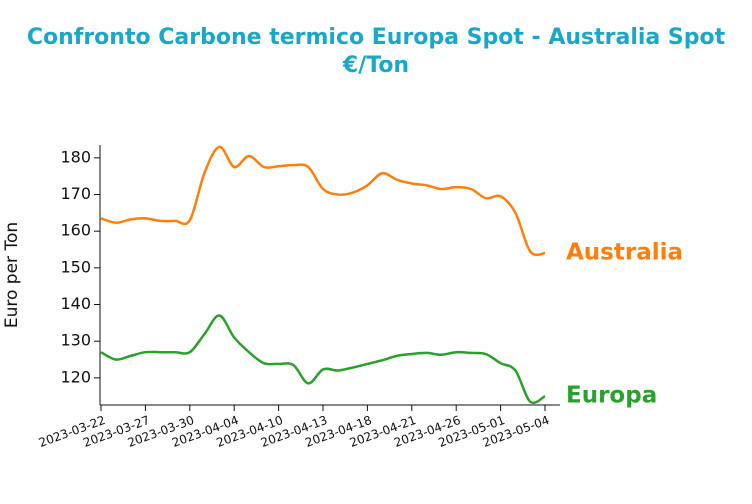 Image resolution: width=752 pixels, height=504 pixels. I want to click on y-tick-label: 150, so click(75, 266).